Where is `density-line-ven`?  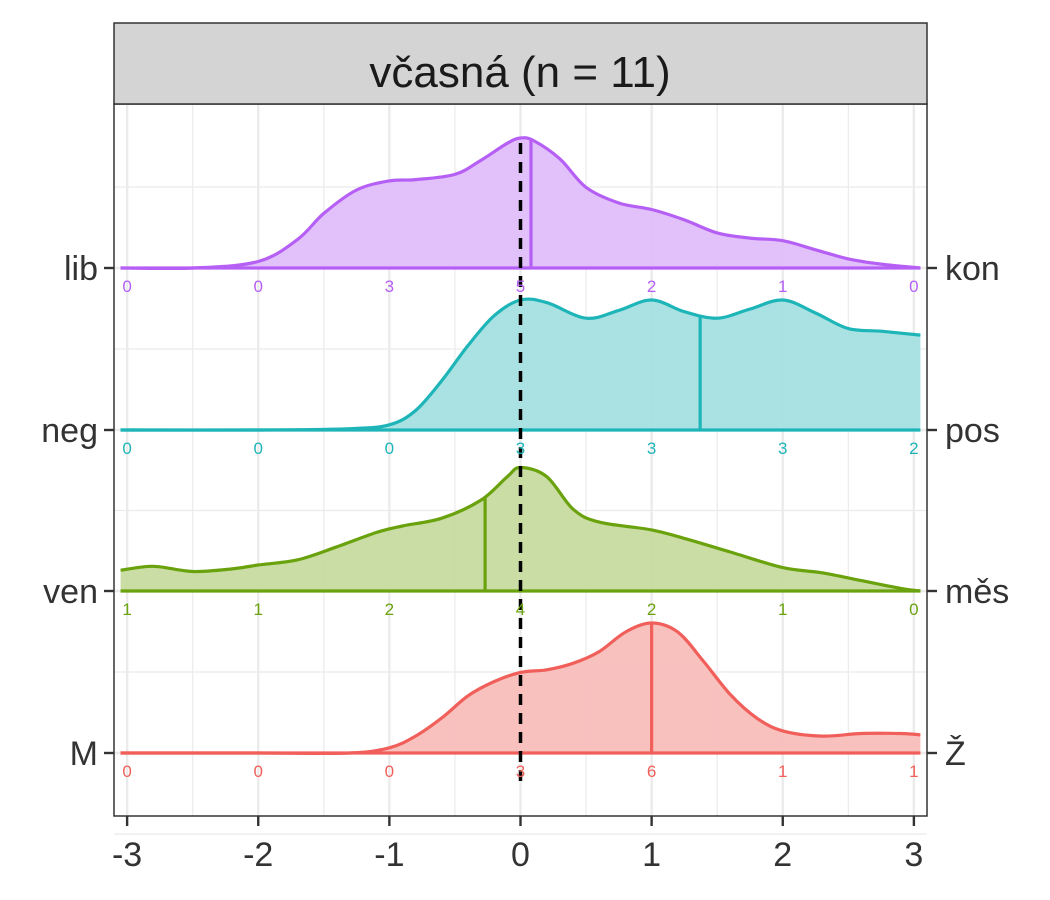
density-line-ven is located at coordinates (520, 529).